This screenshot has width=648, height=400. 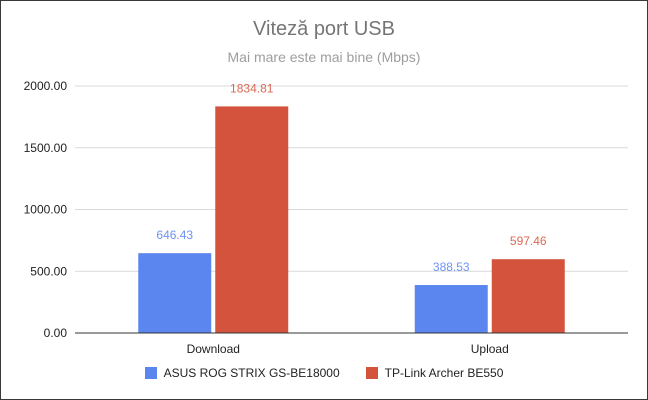 What do you see at coordinates (251, 373) in the screenshot?
I see `legend-label-asus: ASUS ROG STRIX GS-BE18000` at bounding box center [251, 373].